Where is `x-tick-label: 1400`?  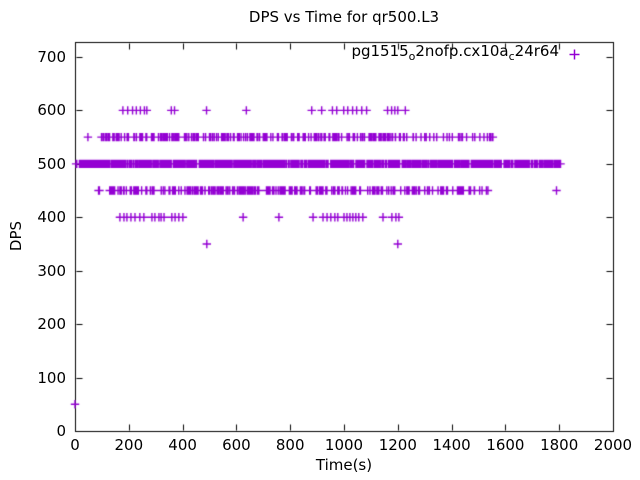 x-tick-label: 1400 is located at coordinates (451, 445).